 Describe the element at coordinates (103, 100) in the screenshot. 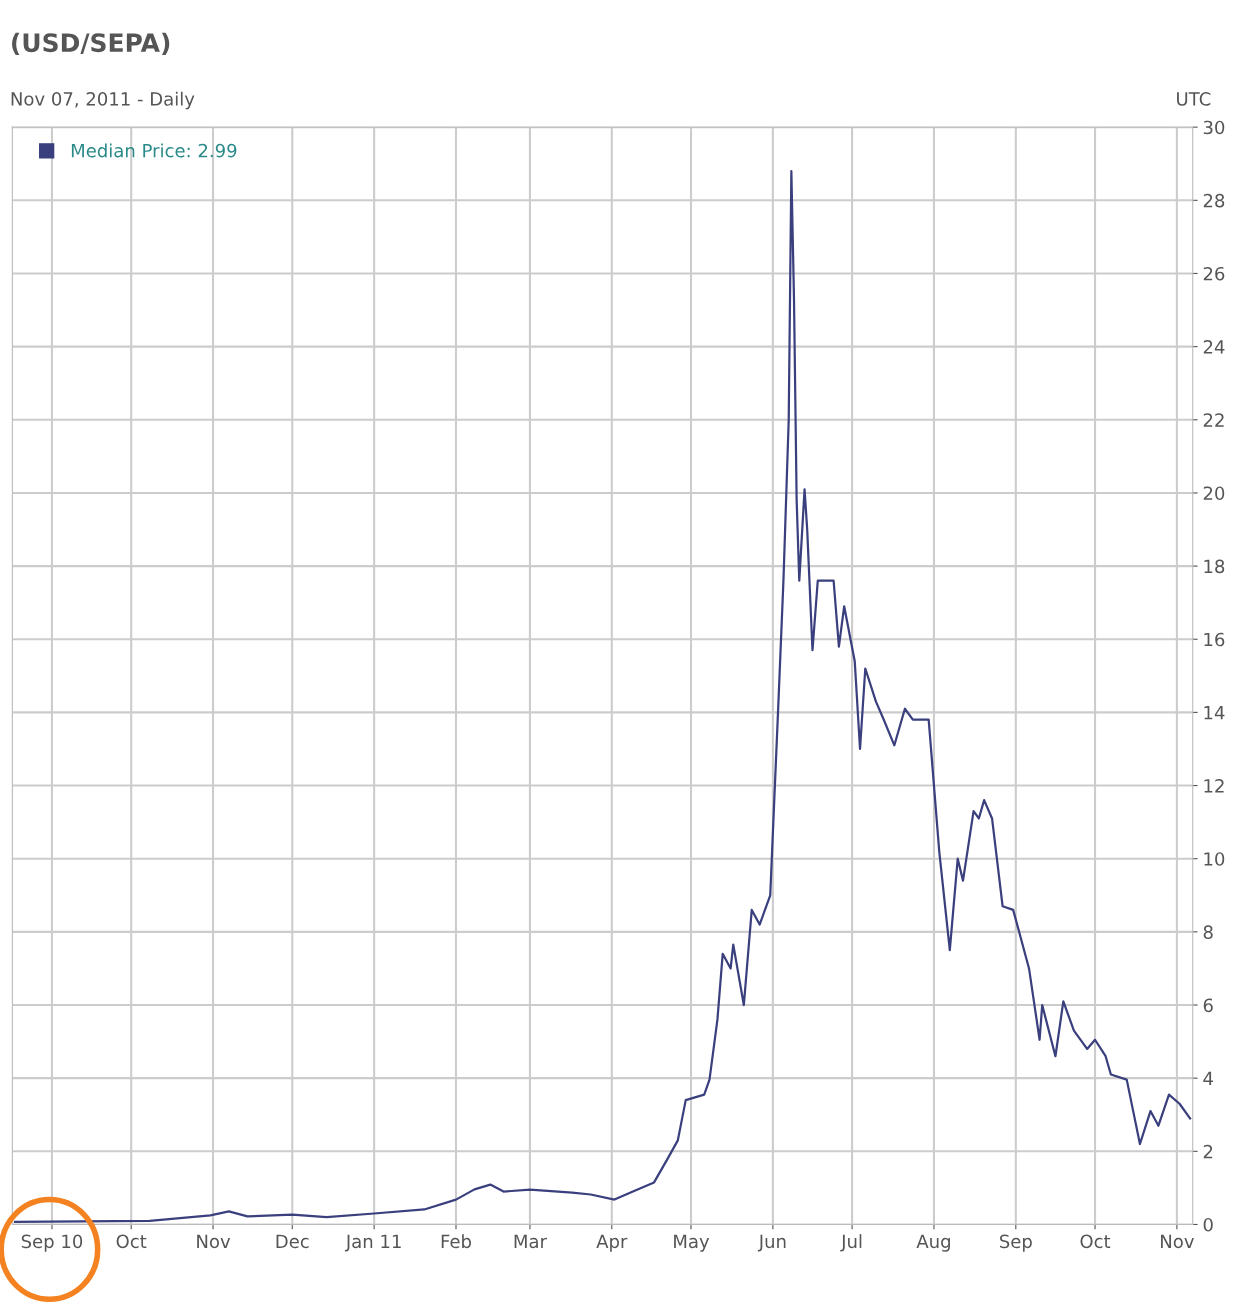

I see `chart-subtitle: Nov 07, 2011 - Daily` at that location.